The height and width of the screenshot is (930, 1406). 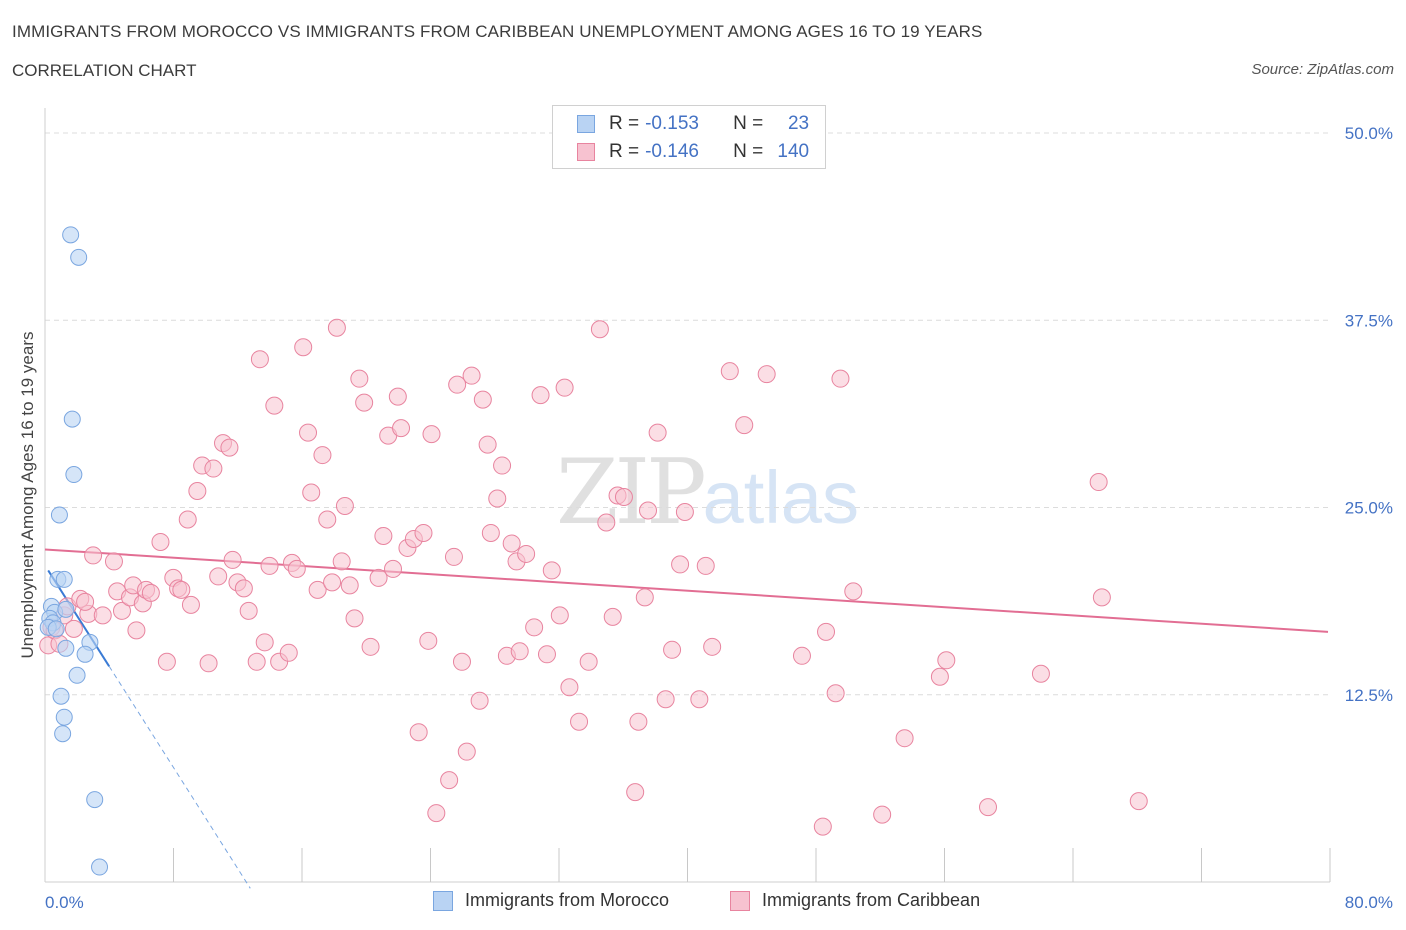 I want to click on y-tick-label: 37.5%, so click(x=1369, y=320).